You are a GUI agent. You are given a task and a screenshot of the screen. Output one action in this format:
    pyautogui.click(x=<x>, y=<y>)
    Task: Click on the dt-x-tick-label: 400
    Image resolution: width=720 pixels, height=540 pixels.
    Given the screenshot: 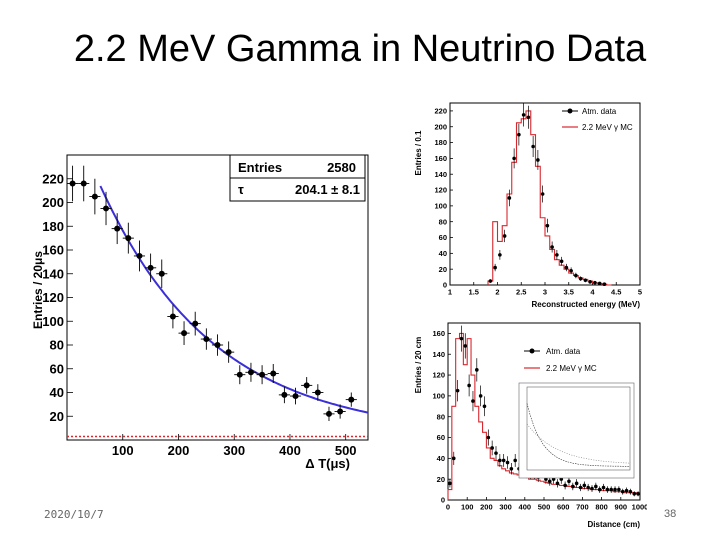 What is the action you would take?
    pyautogui.click(x=290, y=450)
    